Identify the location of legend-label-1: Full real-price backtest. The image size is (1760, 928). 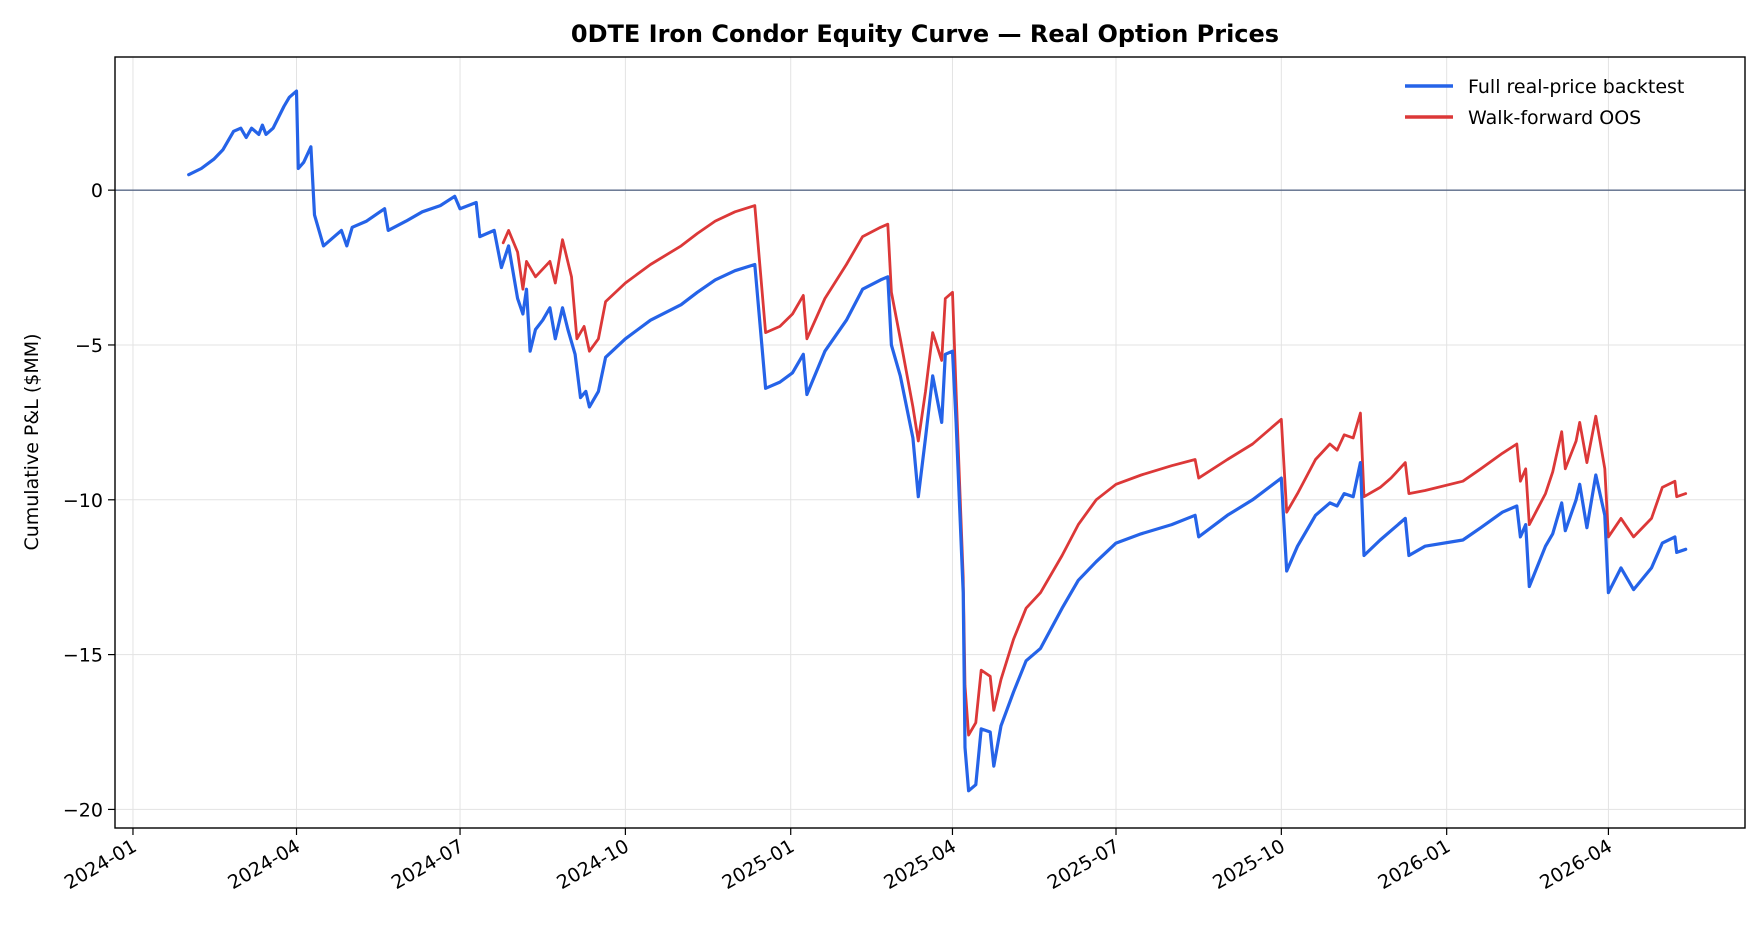
(1576, 87).